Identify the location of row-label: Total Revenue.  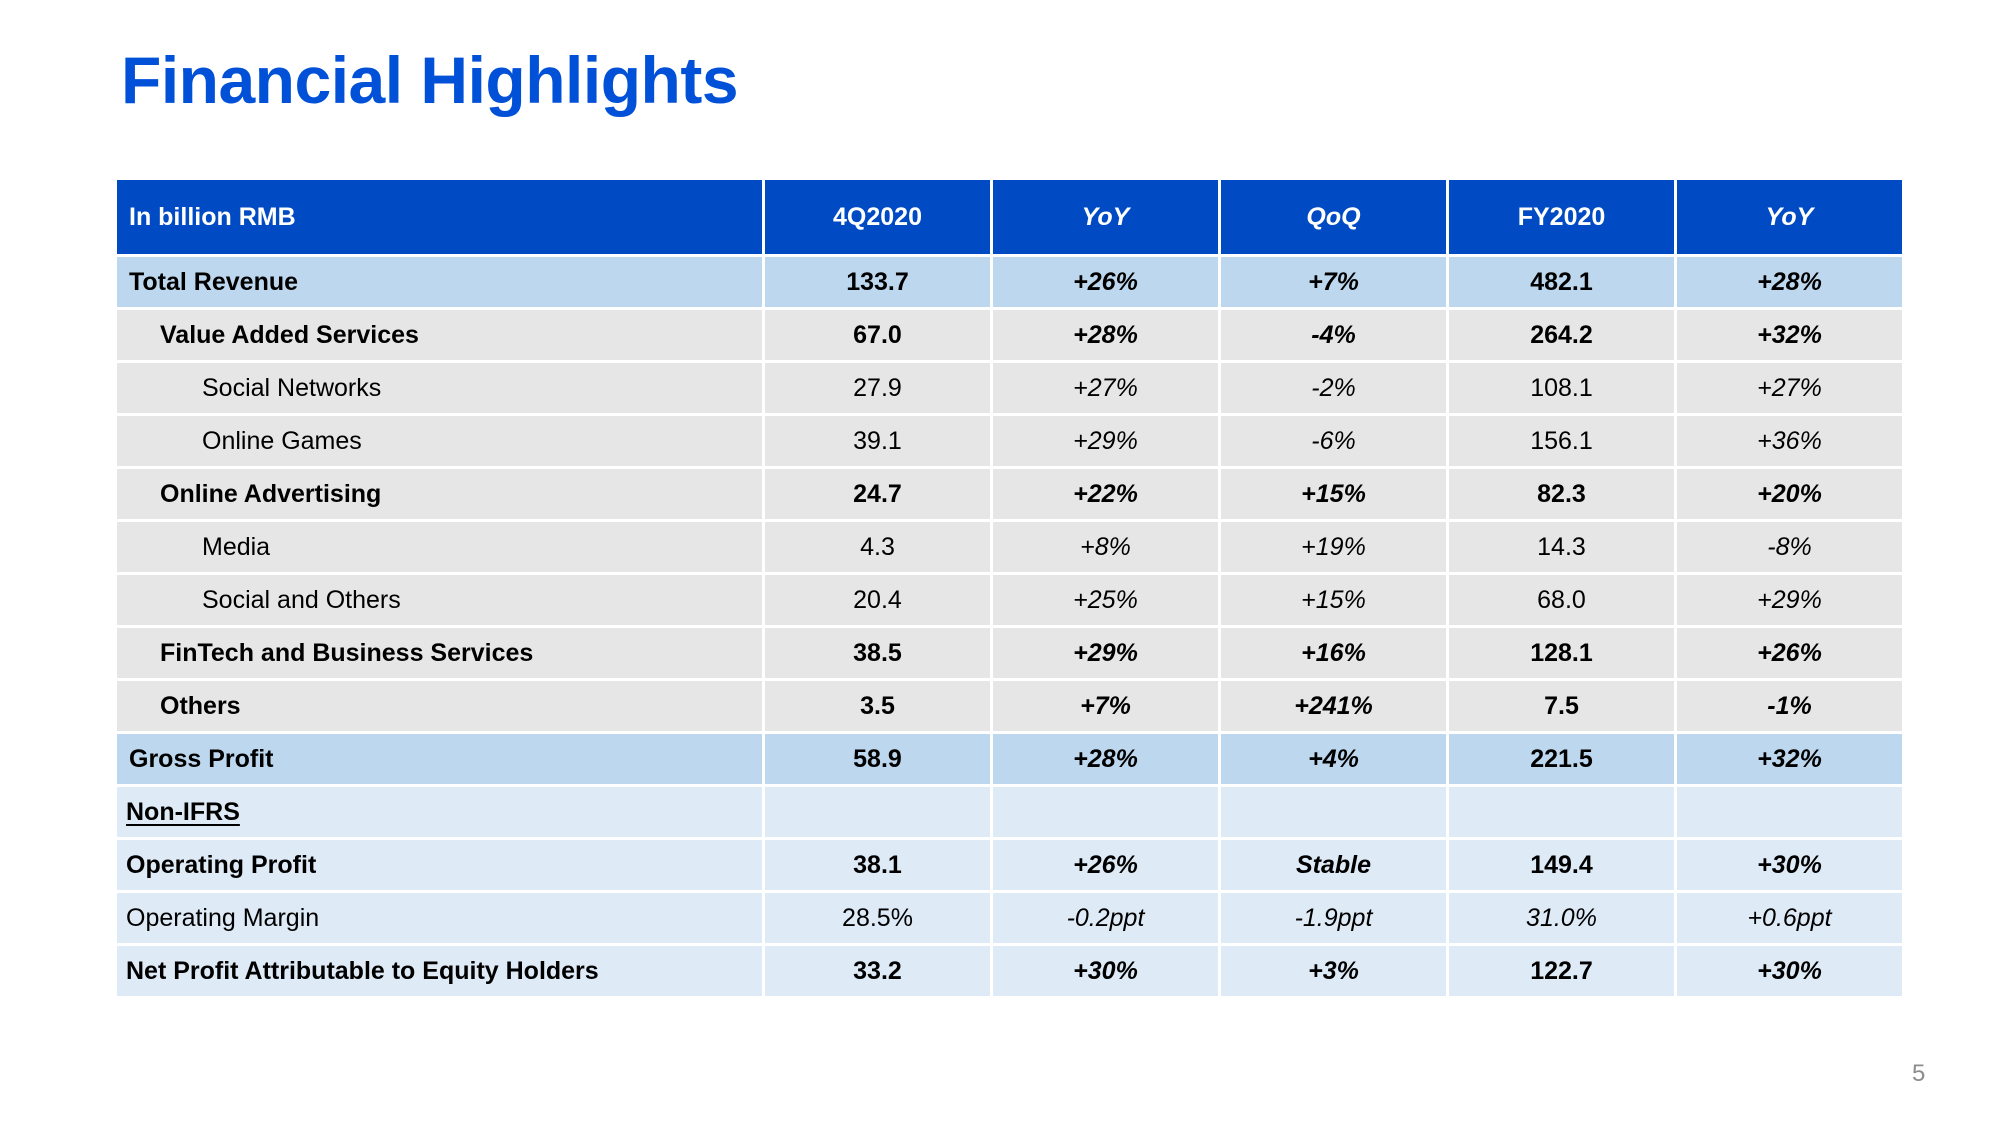
(439, 282).